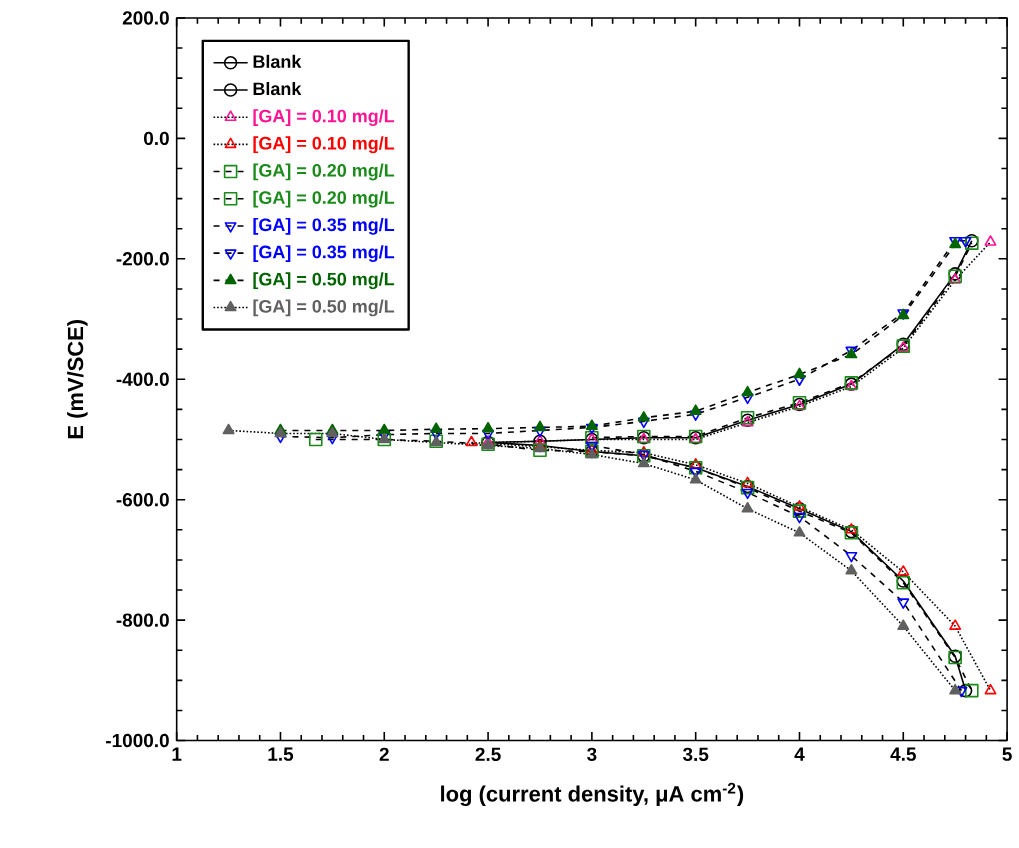 This screenshot has height=848, width=1019. What do you see at coordinates (1007, 754) in the screenshot?
I see `x-tick-label: 5` at bounding box center [1007, 754].